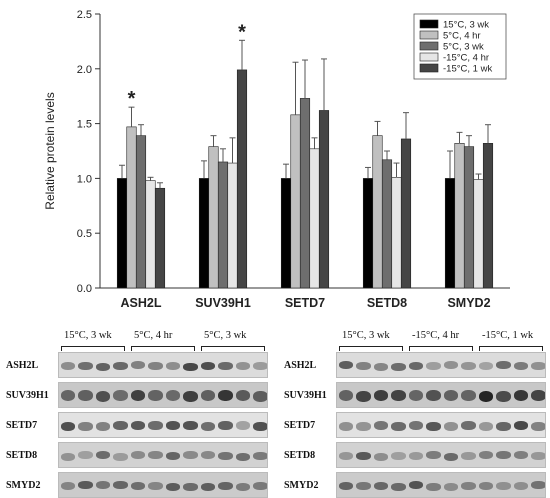 The height and width of the screenshot is (498, 550). Describe the element at coordinates (300, 455) in the screenshot. I see `blot-row-label: SETD8` at that location.